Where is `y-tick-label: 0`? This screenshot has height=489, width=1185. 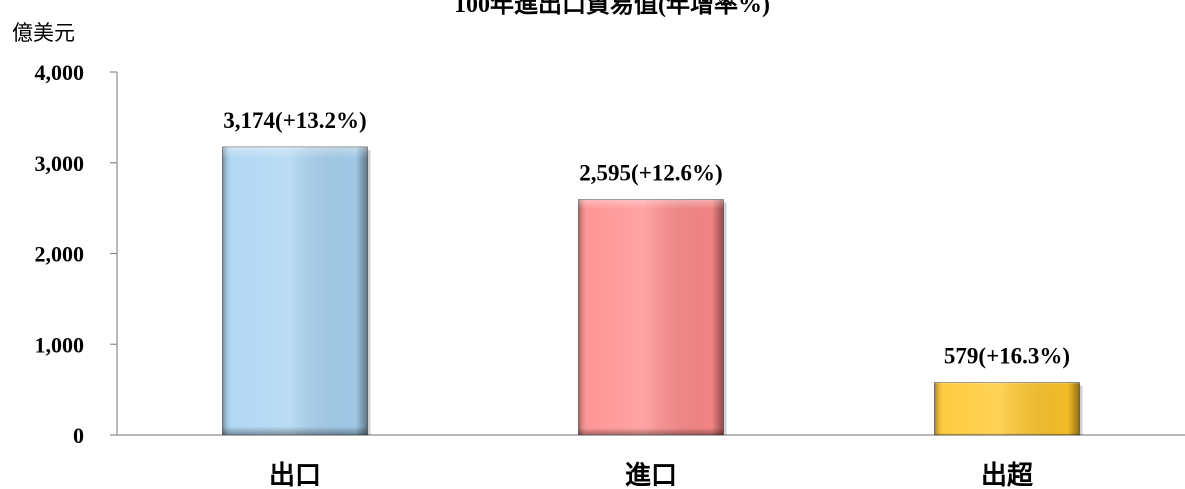
y-tick-label: 0 is located at coordinates (78, 435).